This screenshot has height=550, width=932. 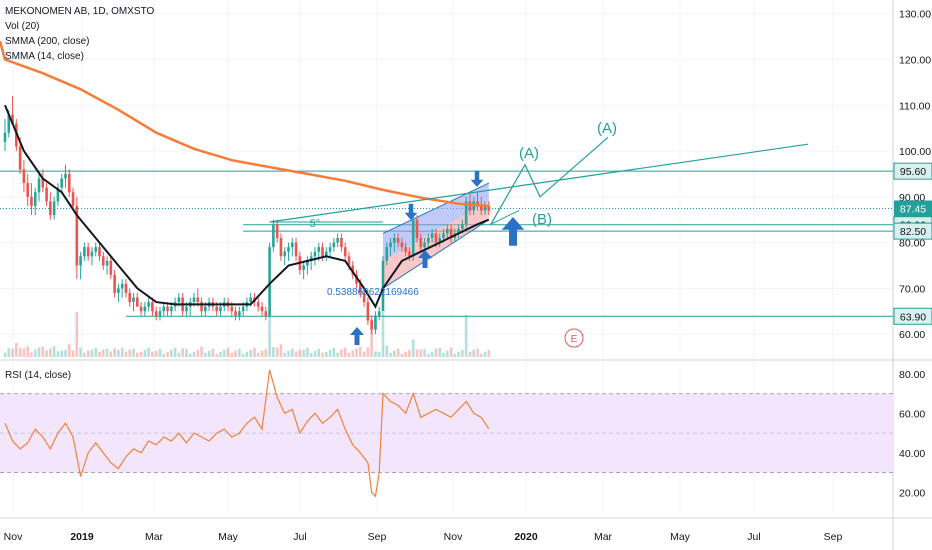 I want to click on price-tick-label: 120.00, so click(x=915, y=61).